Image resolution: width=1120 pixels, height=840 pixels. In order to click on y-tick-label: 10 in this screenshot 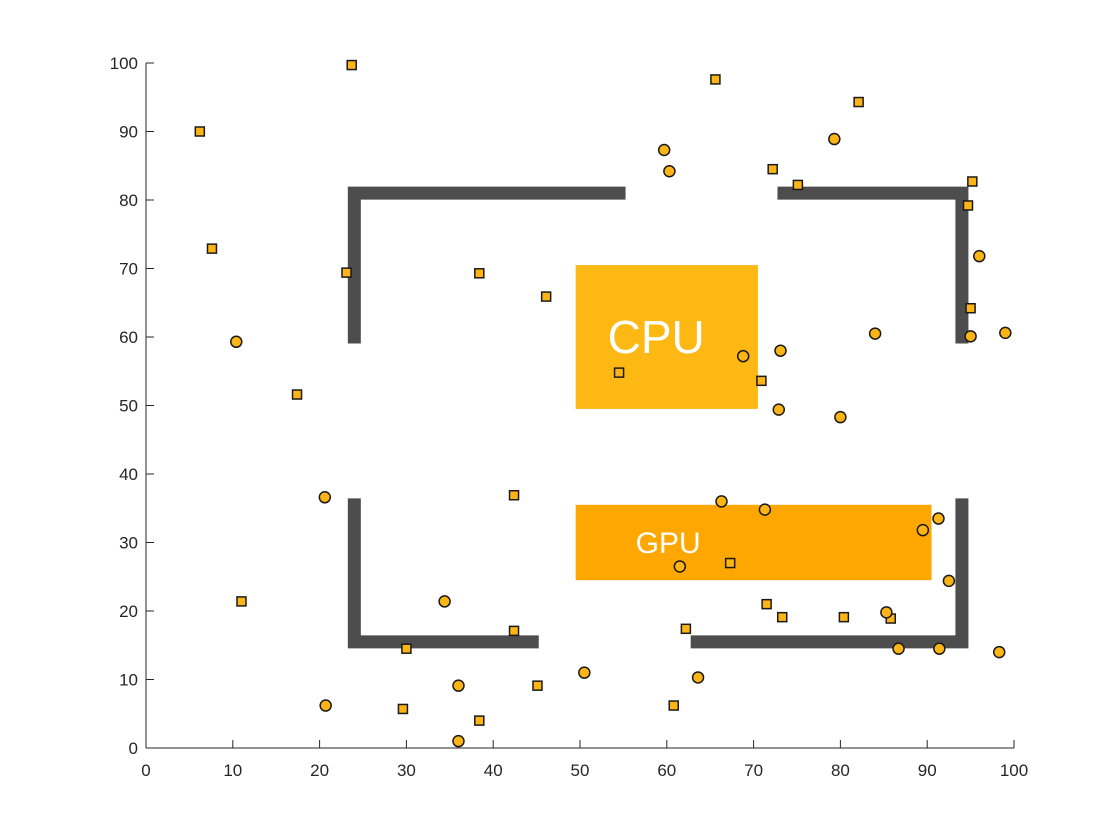, I will do `click(128, 680)`.